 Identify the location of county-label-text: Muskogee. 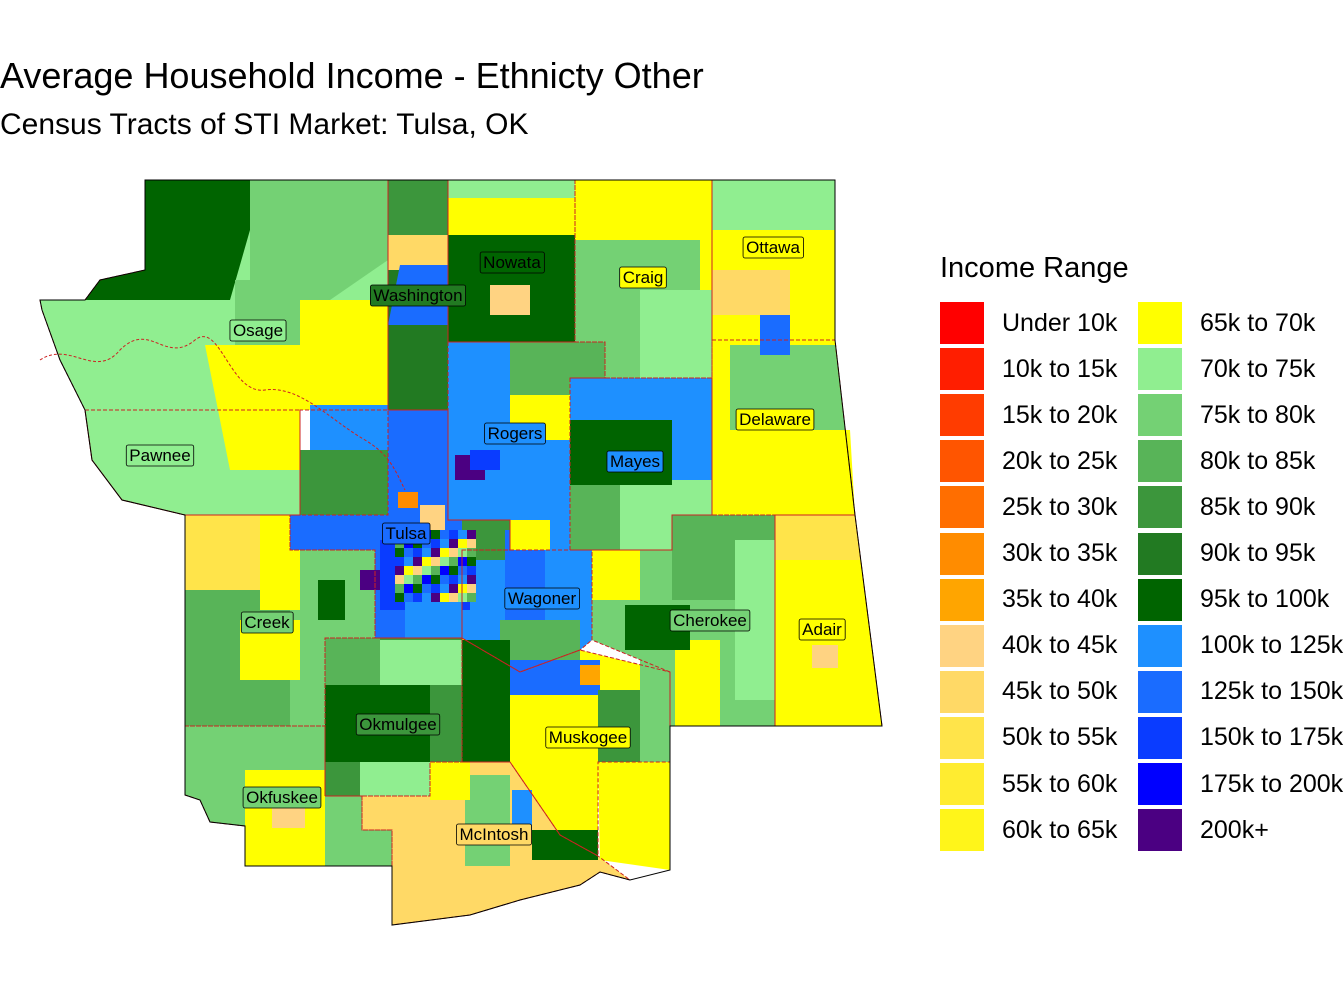
(588, 737).